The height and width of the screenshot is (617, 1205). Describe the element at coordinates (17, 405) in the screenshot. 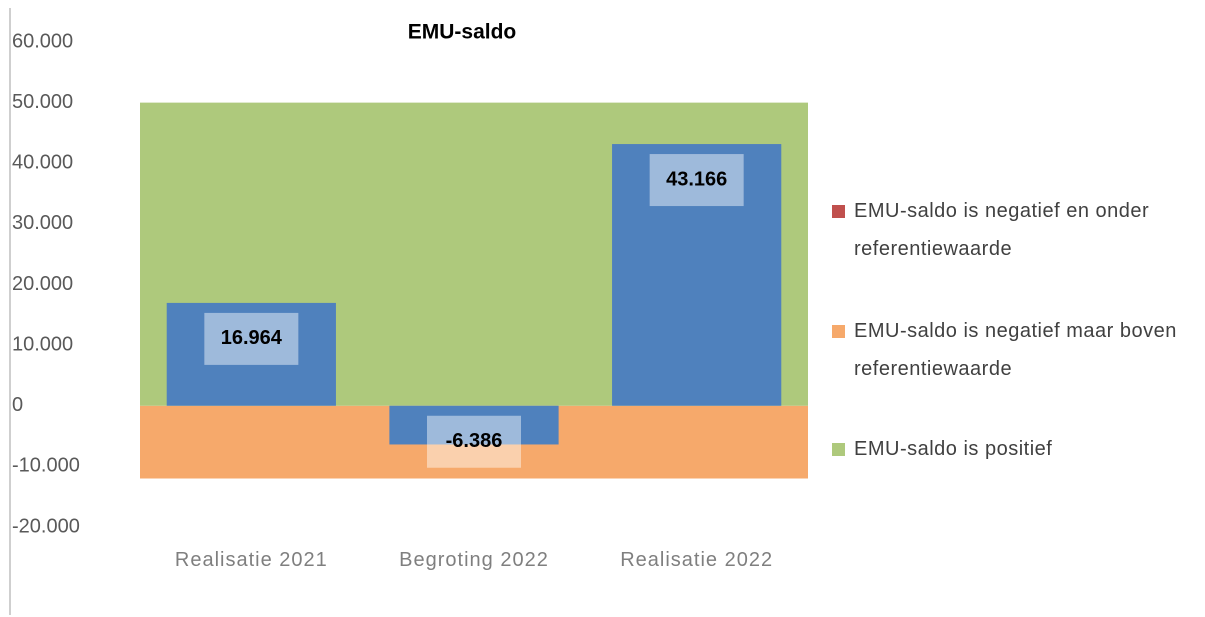

I see `y-tick-label: 0` at that location.